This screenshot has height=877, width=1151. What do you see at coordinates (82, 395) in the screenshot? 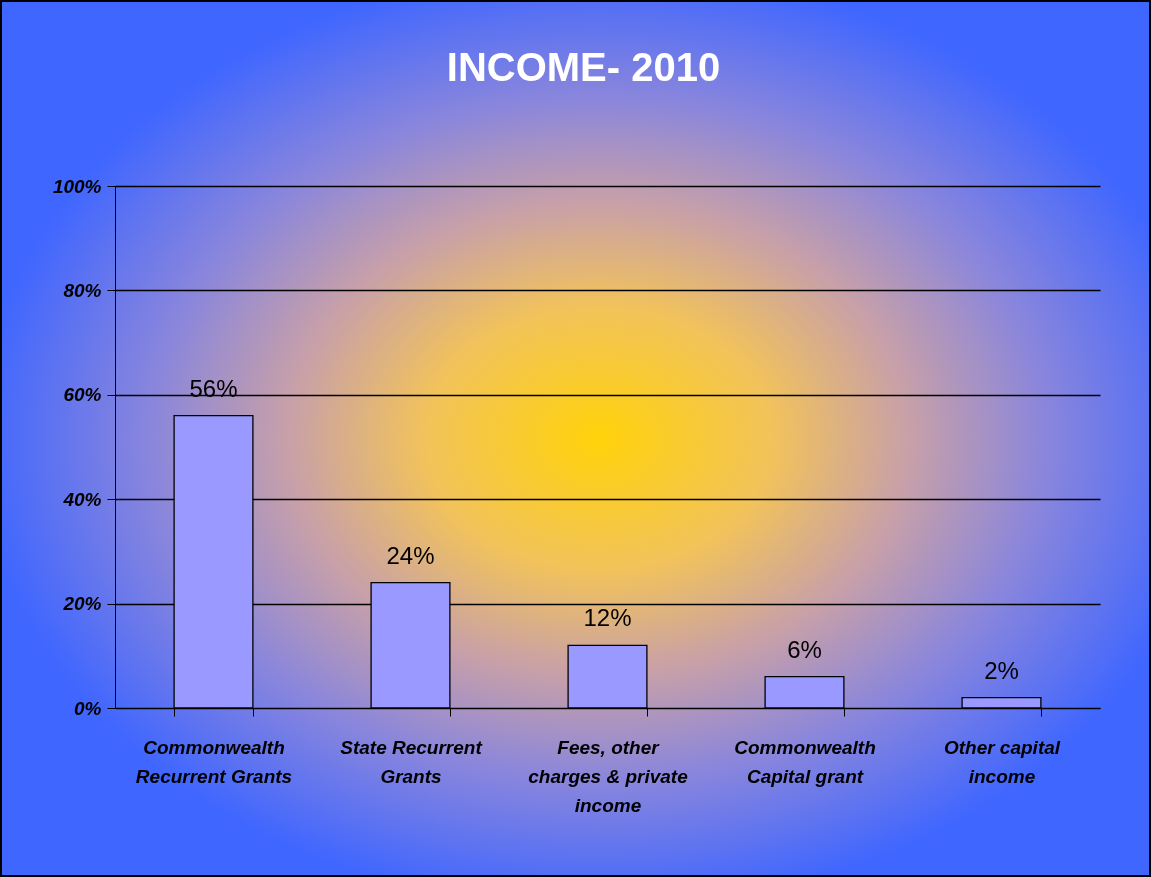
I see `y-tick-label: 60%` at bounding box center [82, 395].